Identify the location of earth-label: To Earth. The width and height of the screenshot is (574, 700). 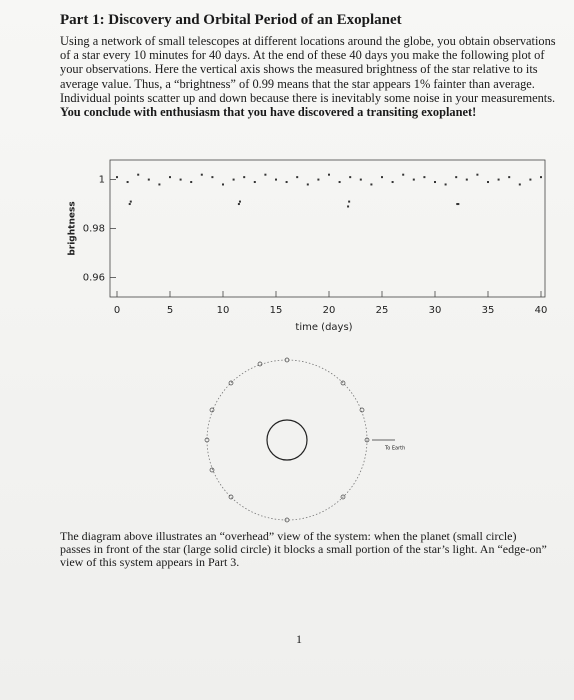
(394, 449).